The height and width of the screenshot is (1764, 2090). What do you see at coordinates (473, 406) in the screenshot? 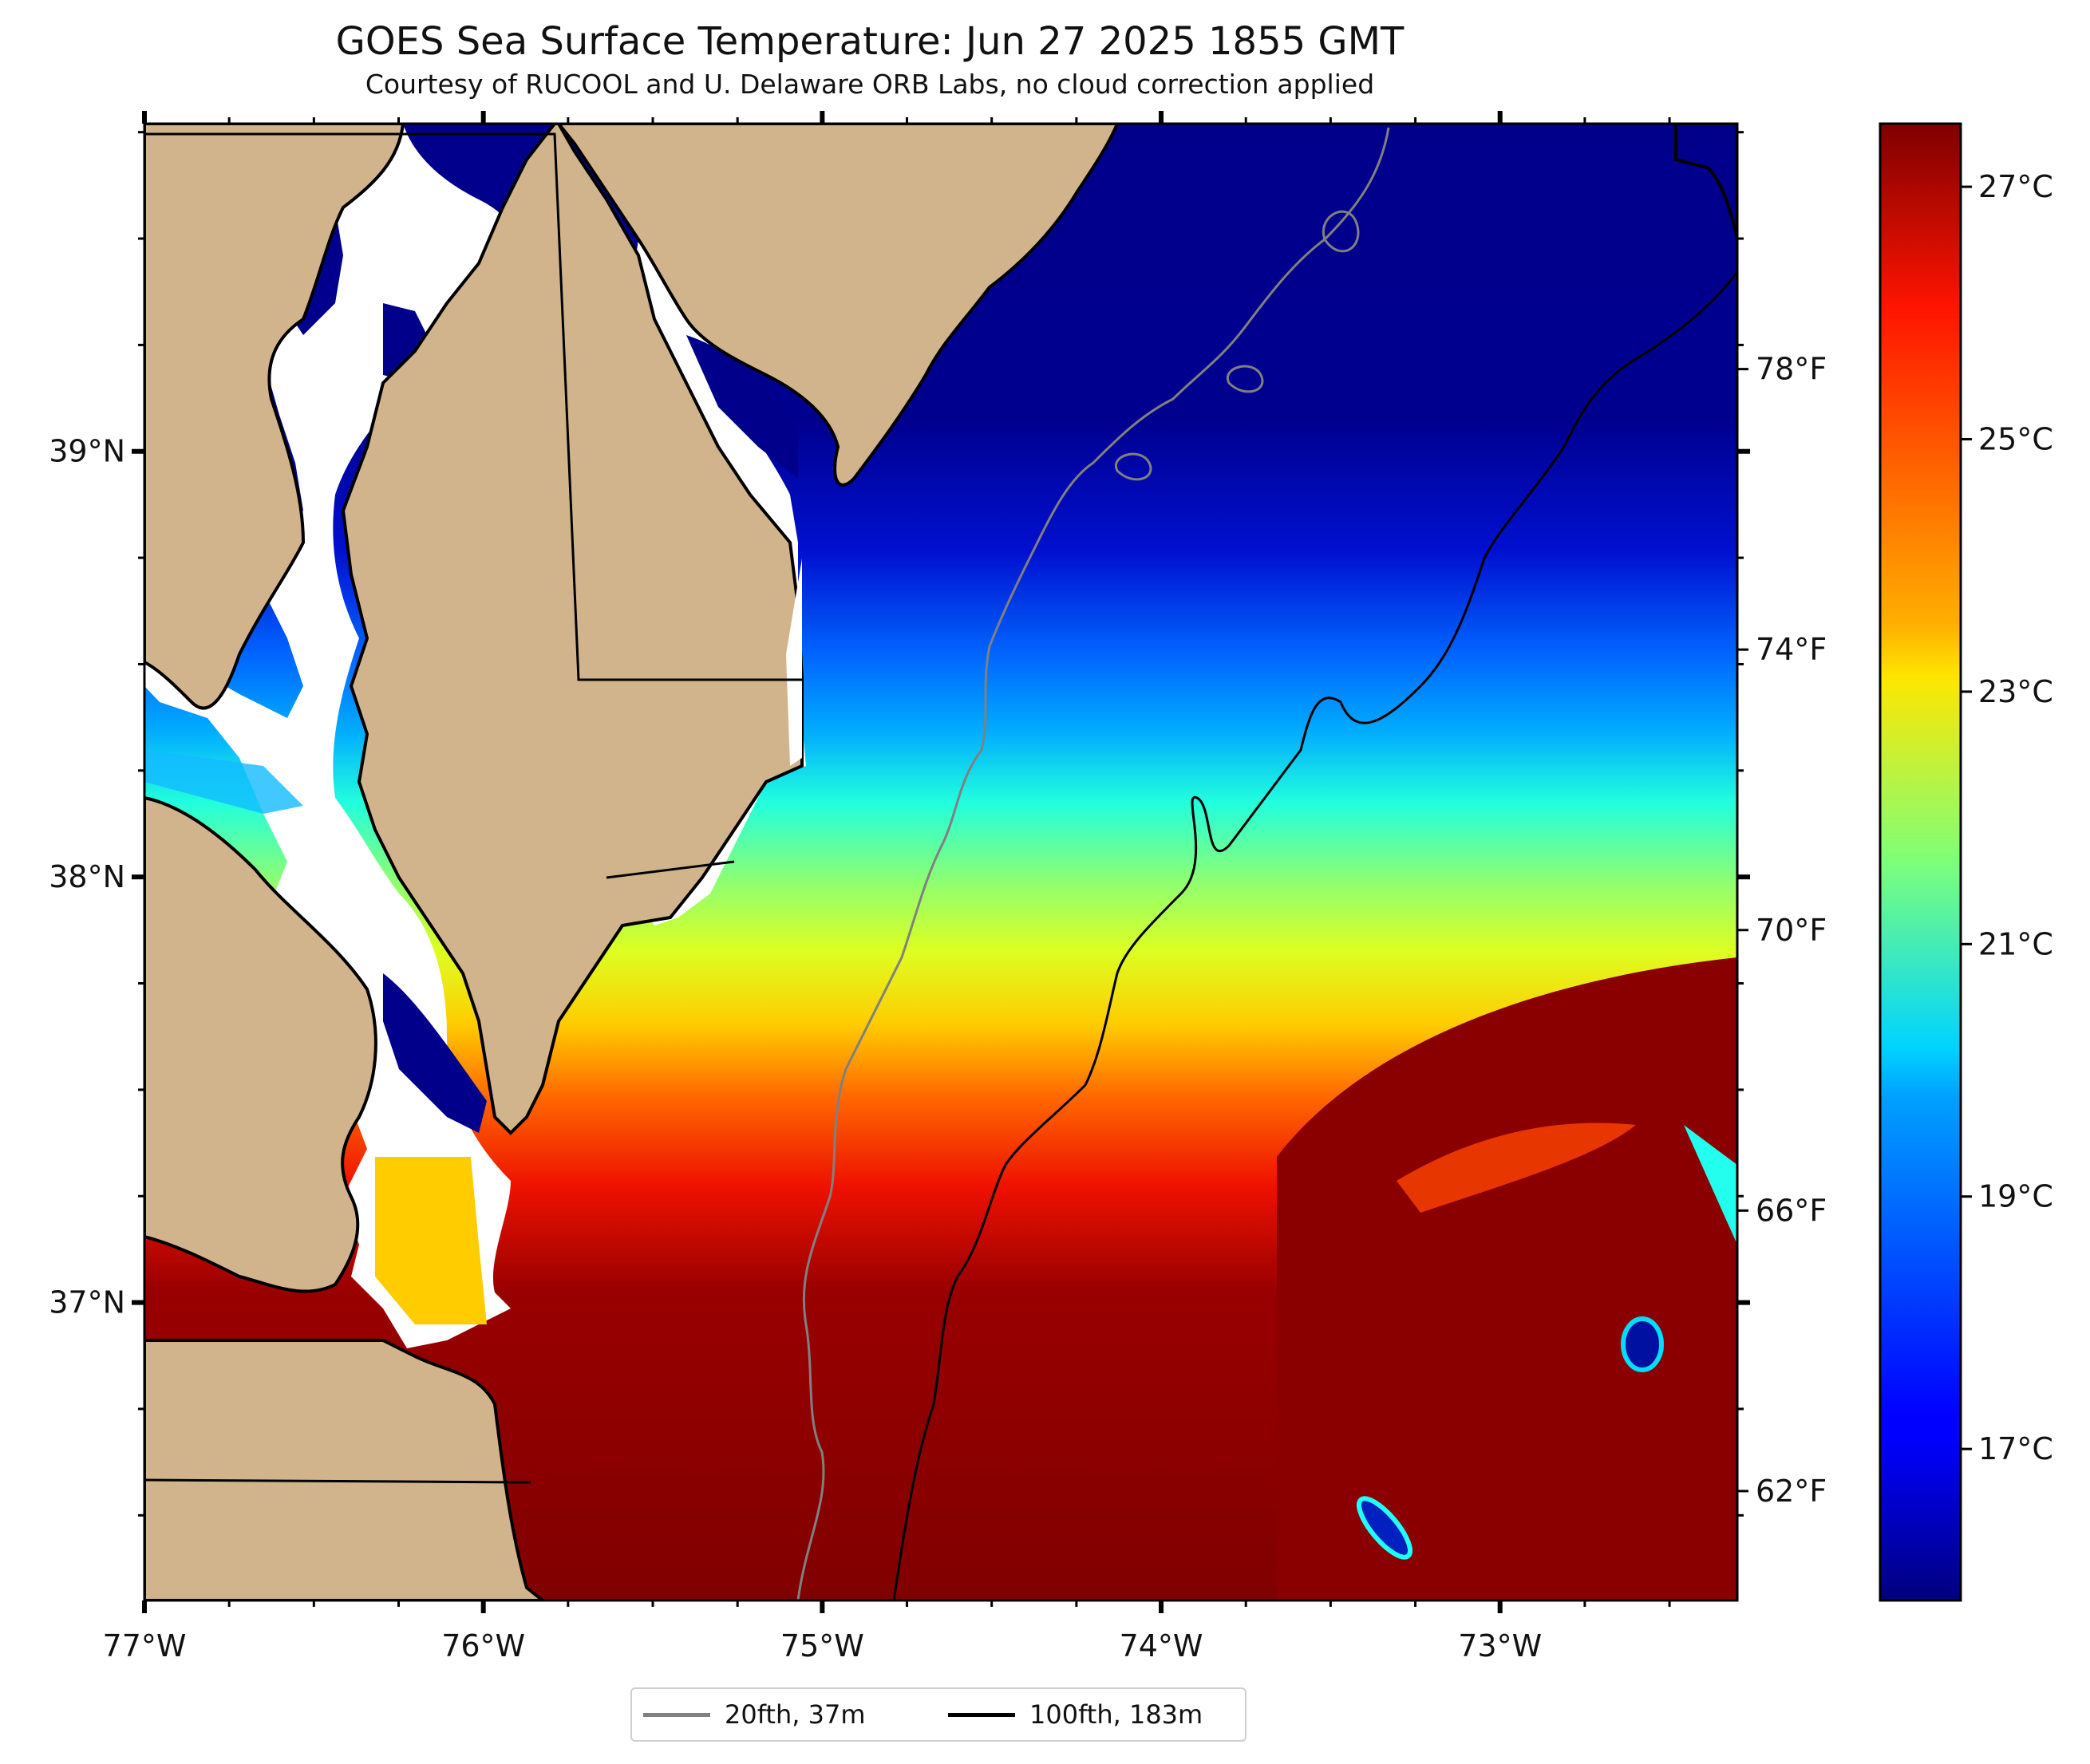
I see `state-border-de-md` at bounding box center [473, 406].